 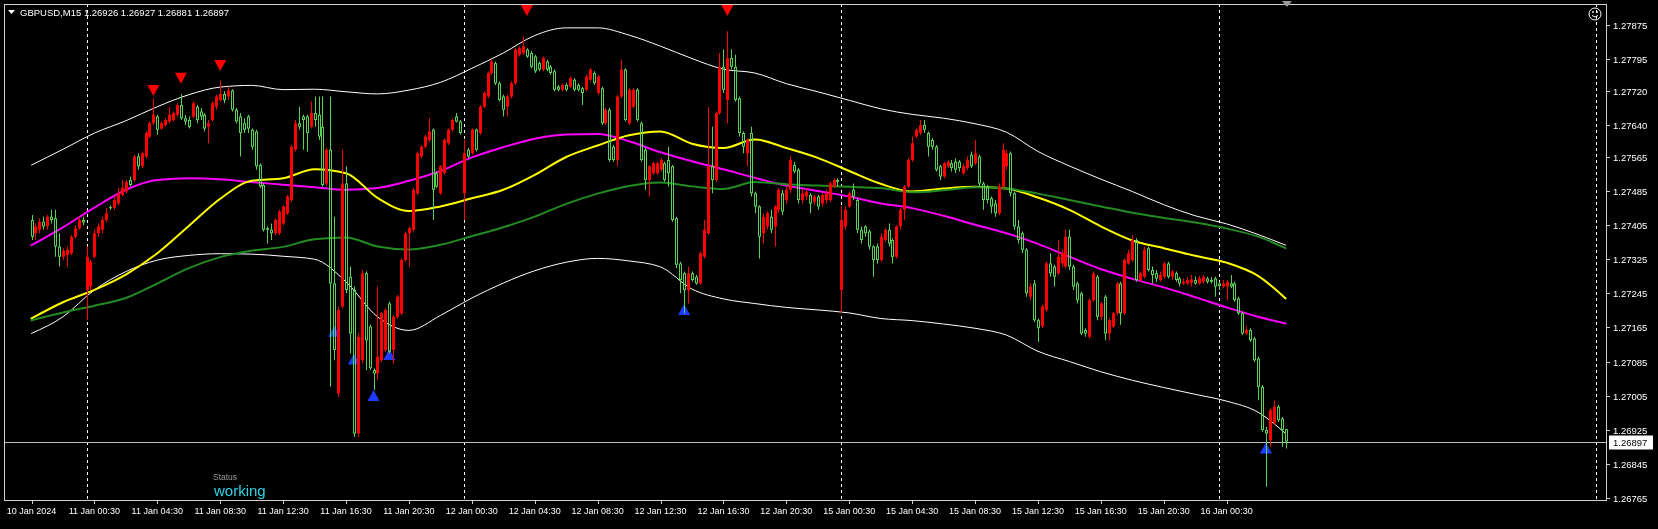 What do you see at coordinates (225, 477) in the screenshot?
I see `annotation: Status` at bounding box center [225, 477].